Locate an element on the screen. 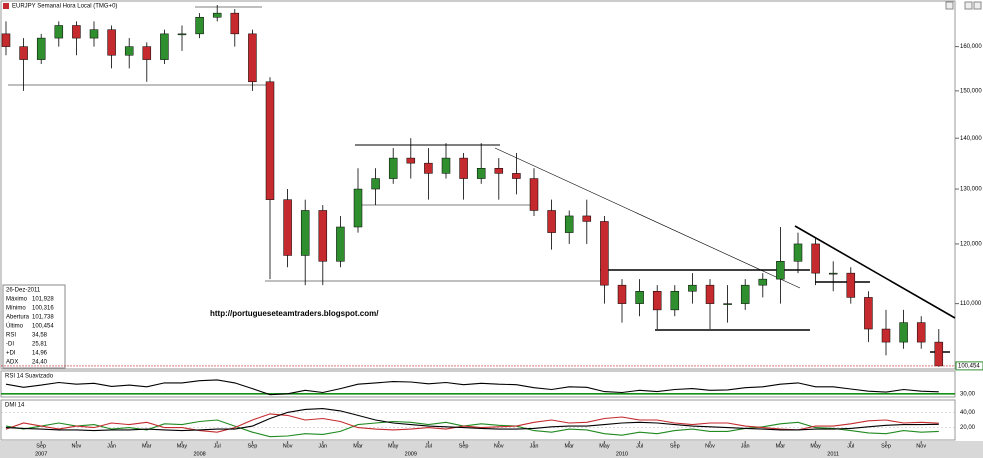 The image size is (983, 458). y-tick-label: 120,000 is located at coordinates (971, 245).